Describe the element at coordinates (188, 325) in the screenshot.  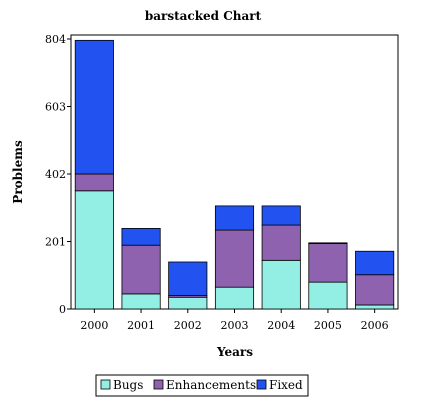
I see `x-tick-label: 2002` at that location.